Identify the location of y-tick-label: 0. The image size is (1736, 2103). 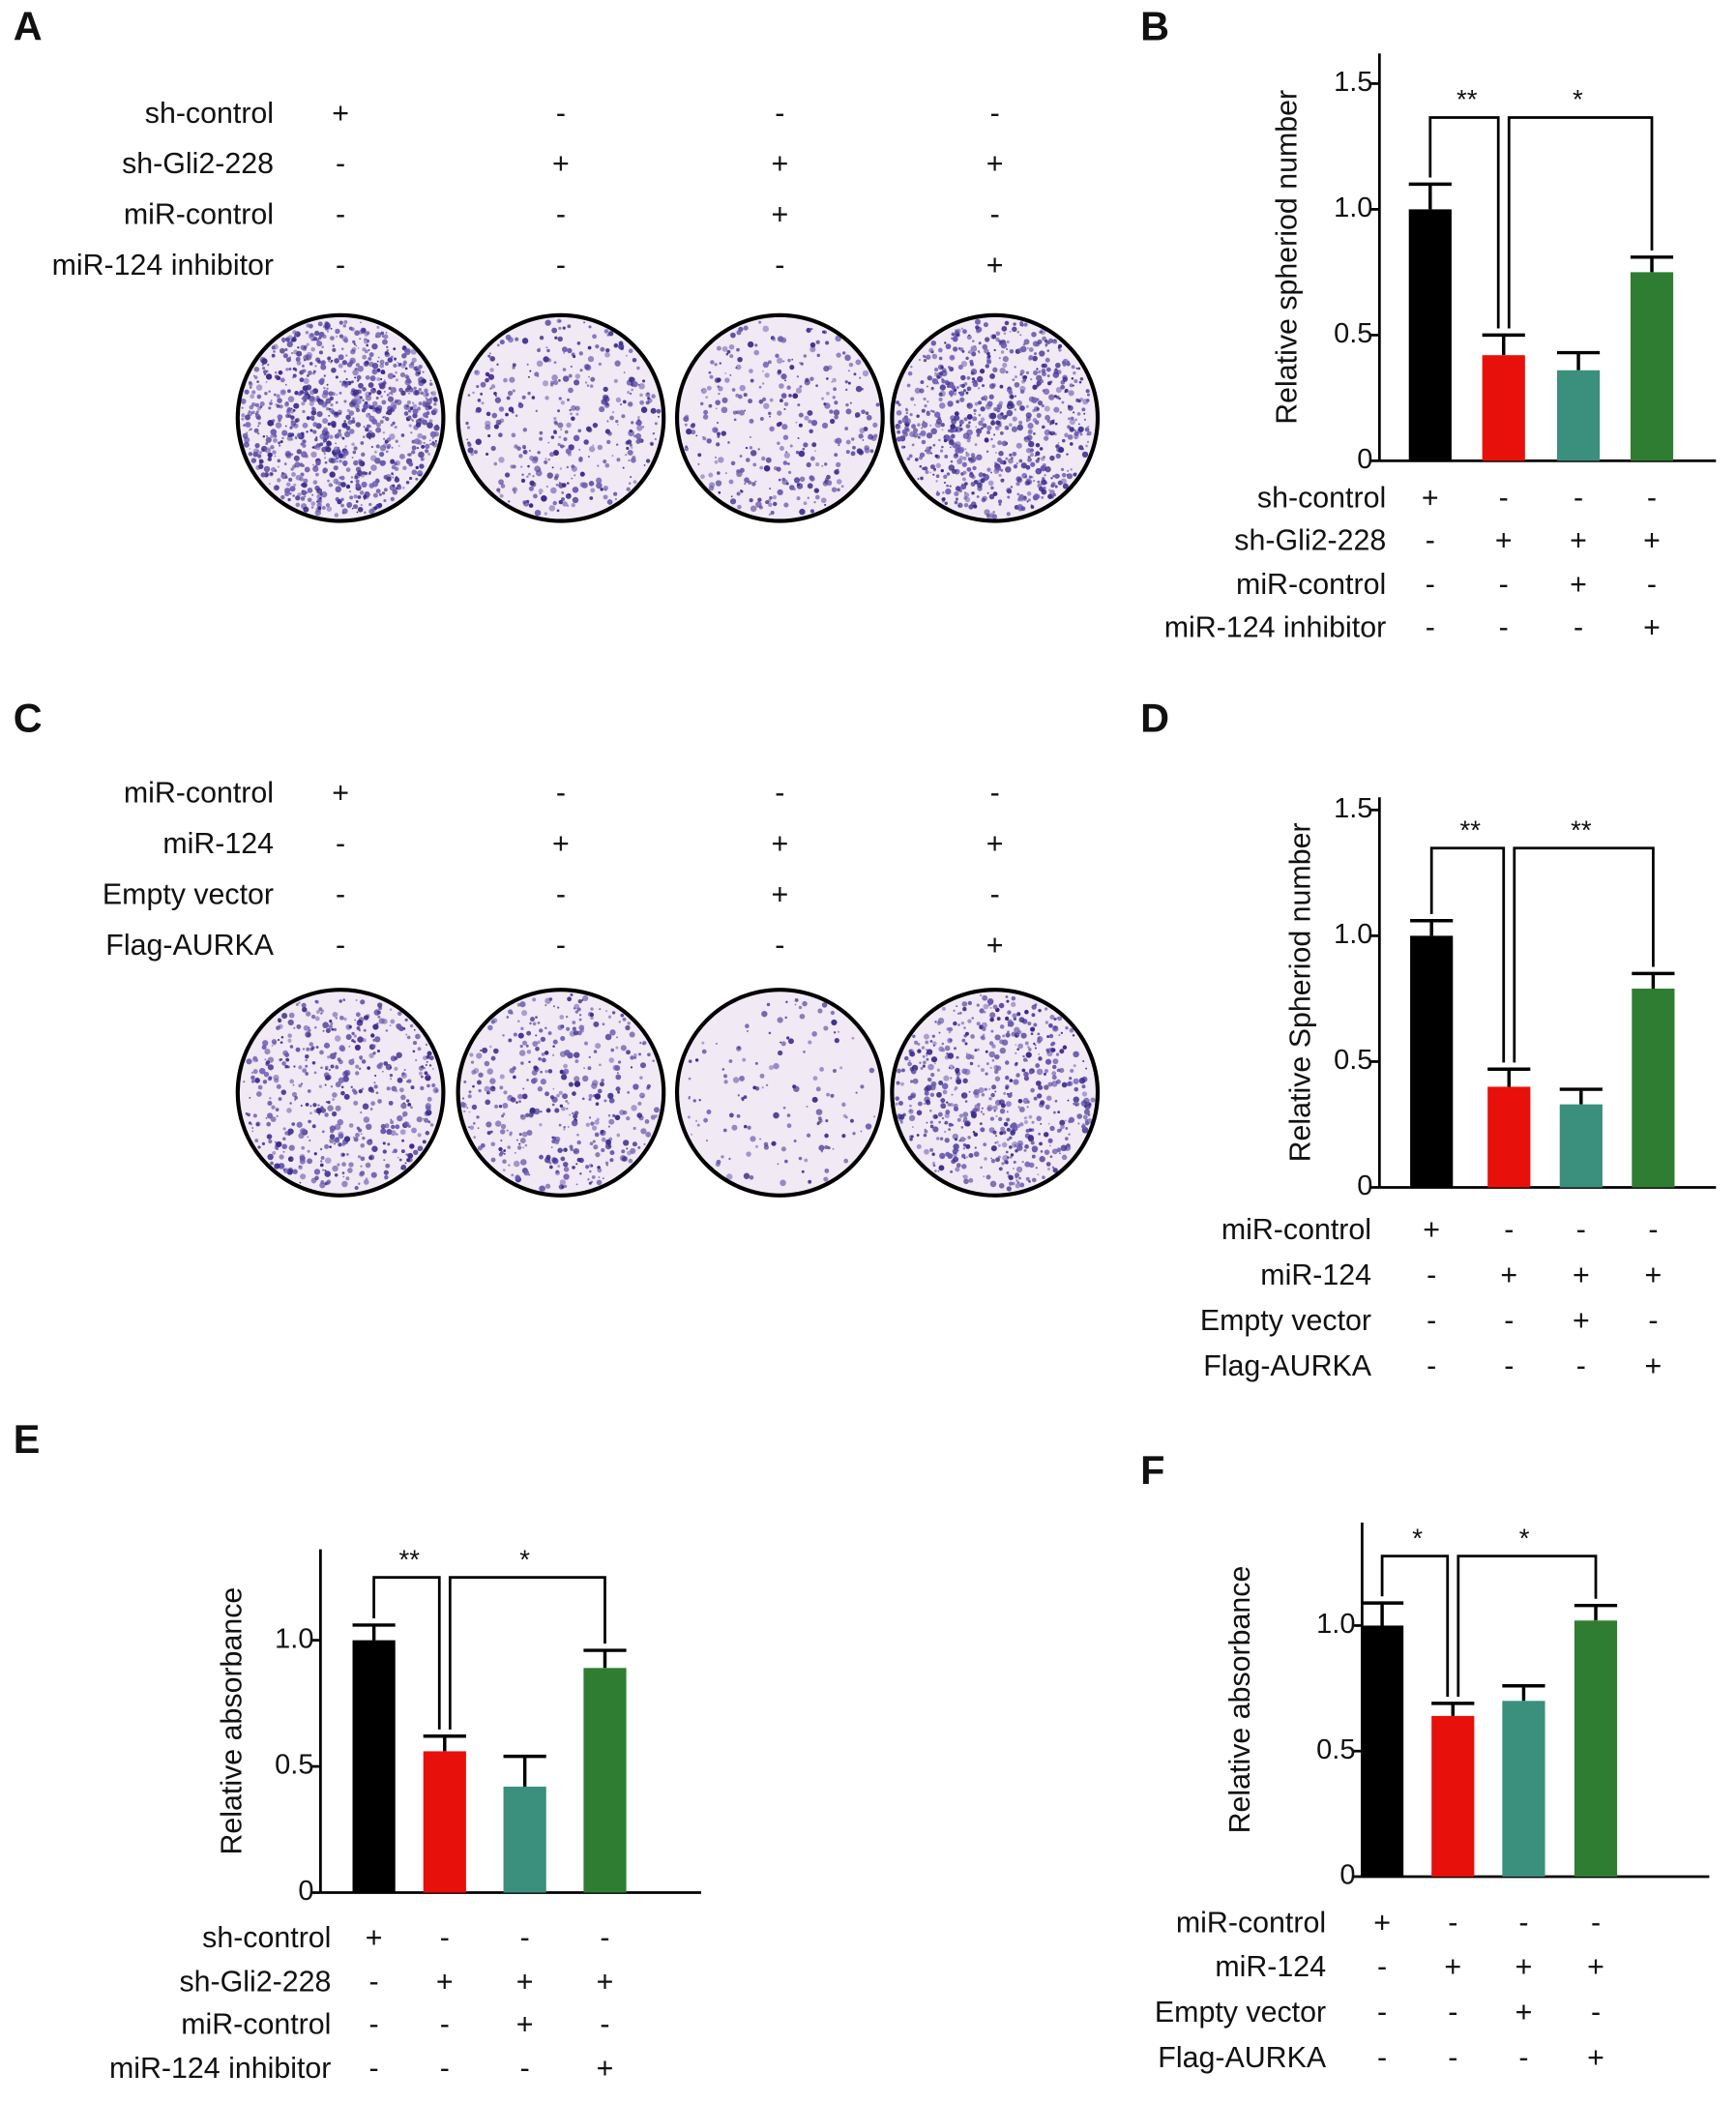
(305, 1891).